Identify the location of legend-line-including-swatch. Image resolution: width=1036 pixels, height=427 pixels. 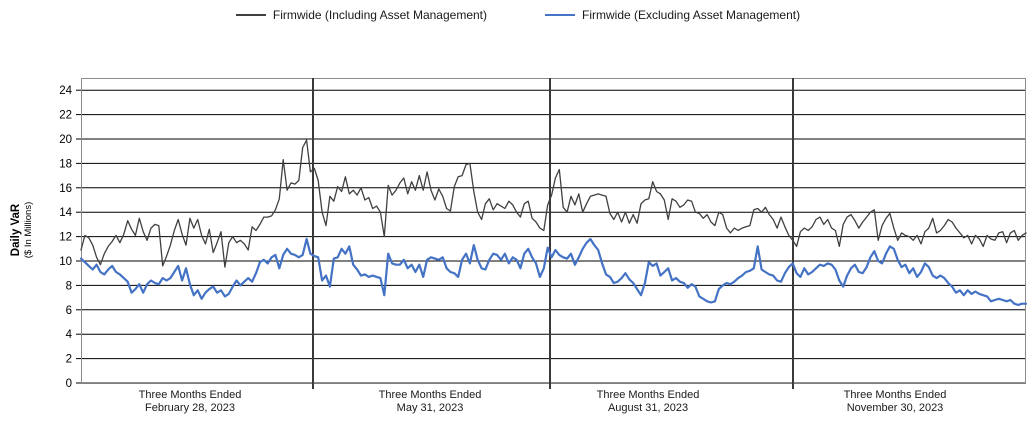
(250, 15).